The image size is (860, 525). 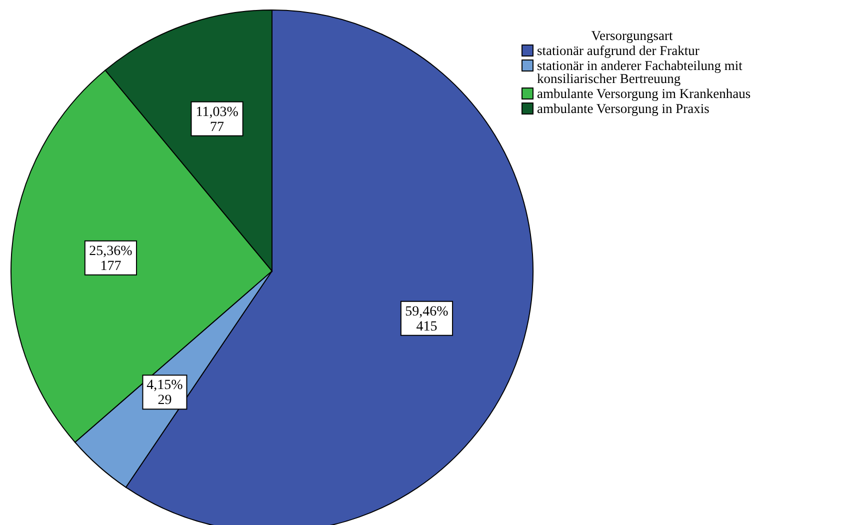 I want to click on data-label: 4,15% 29, so click(x=165, y=393).